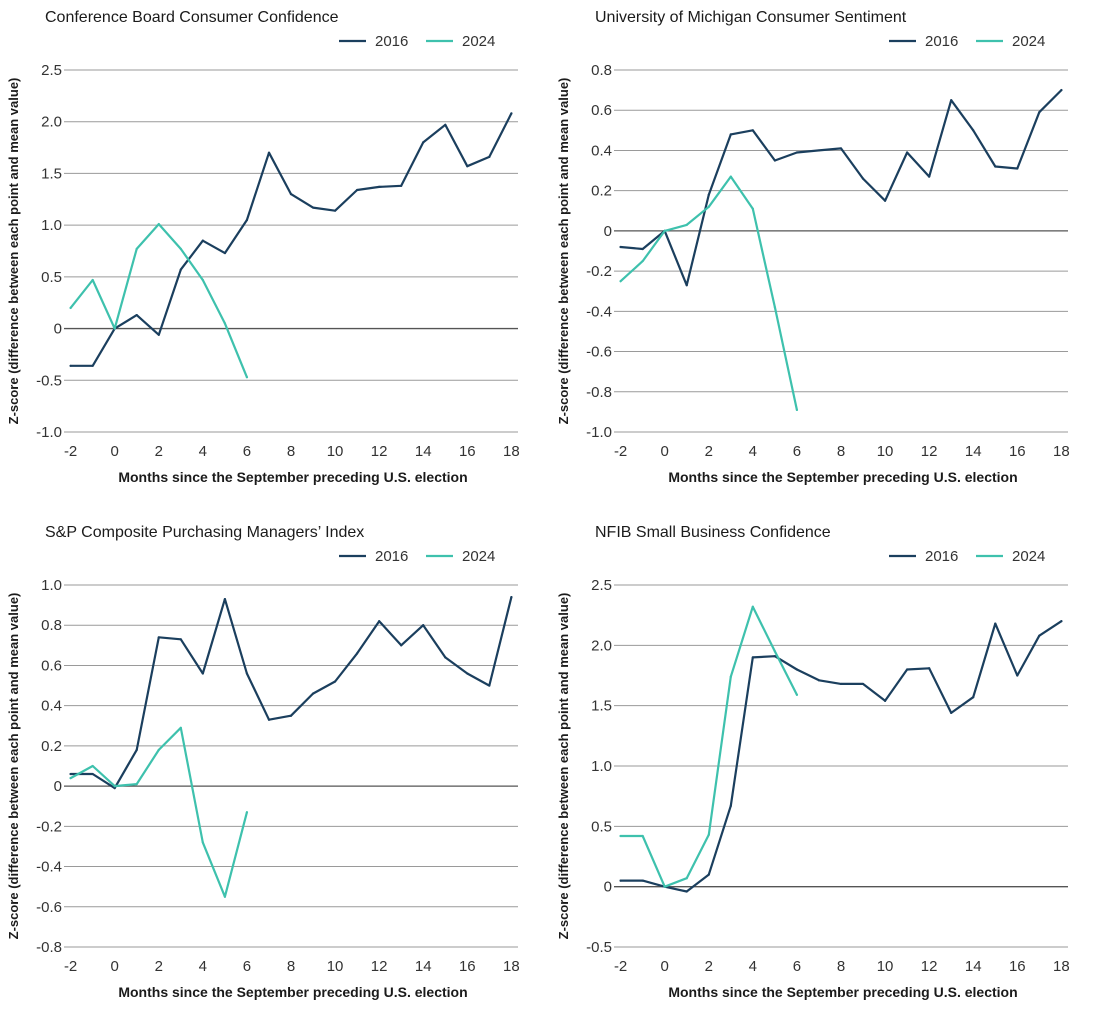  Describe the element at coordinates (49, 867) in the screenshot. I see `y-tick-label: -0.4` at that location.